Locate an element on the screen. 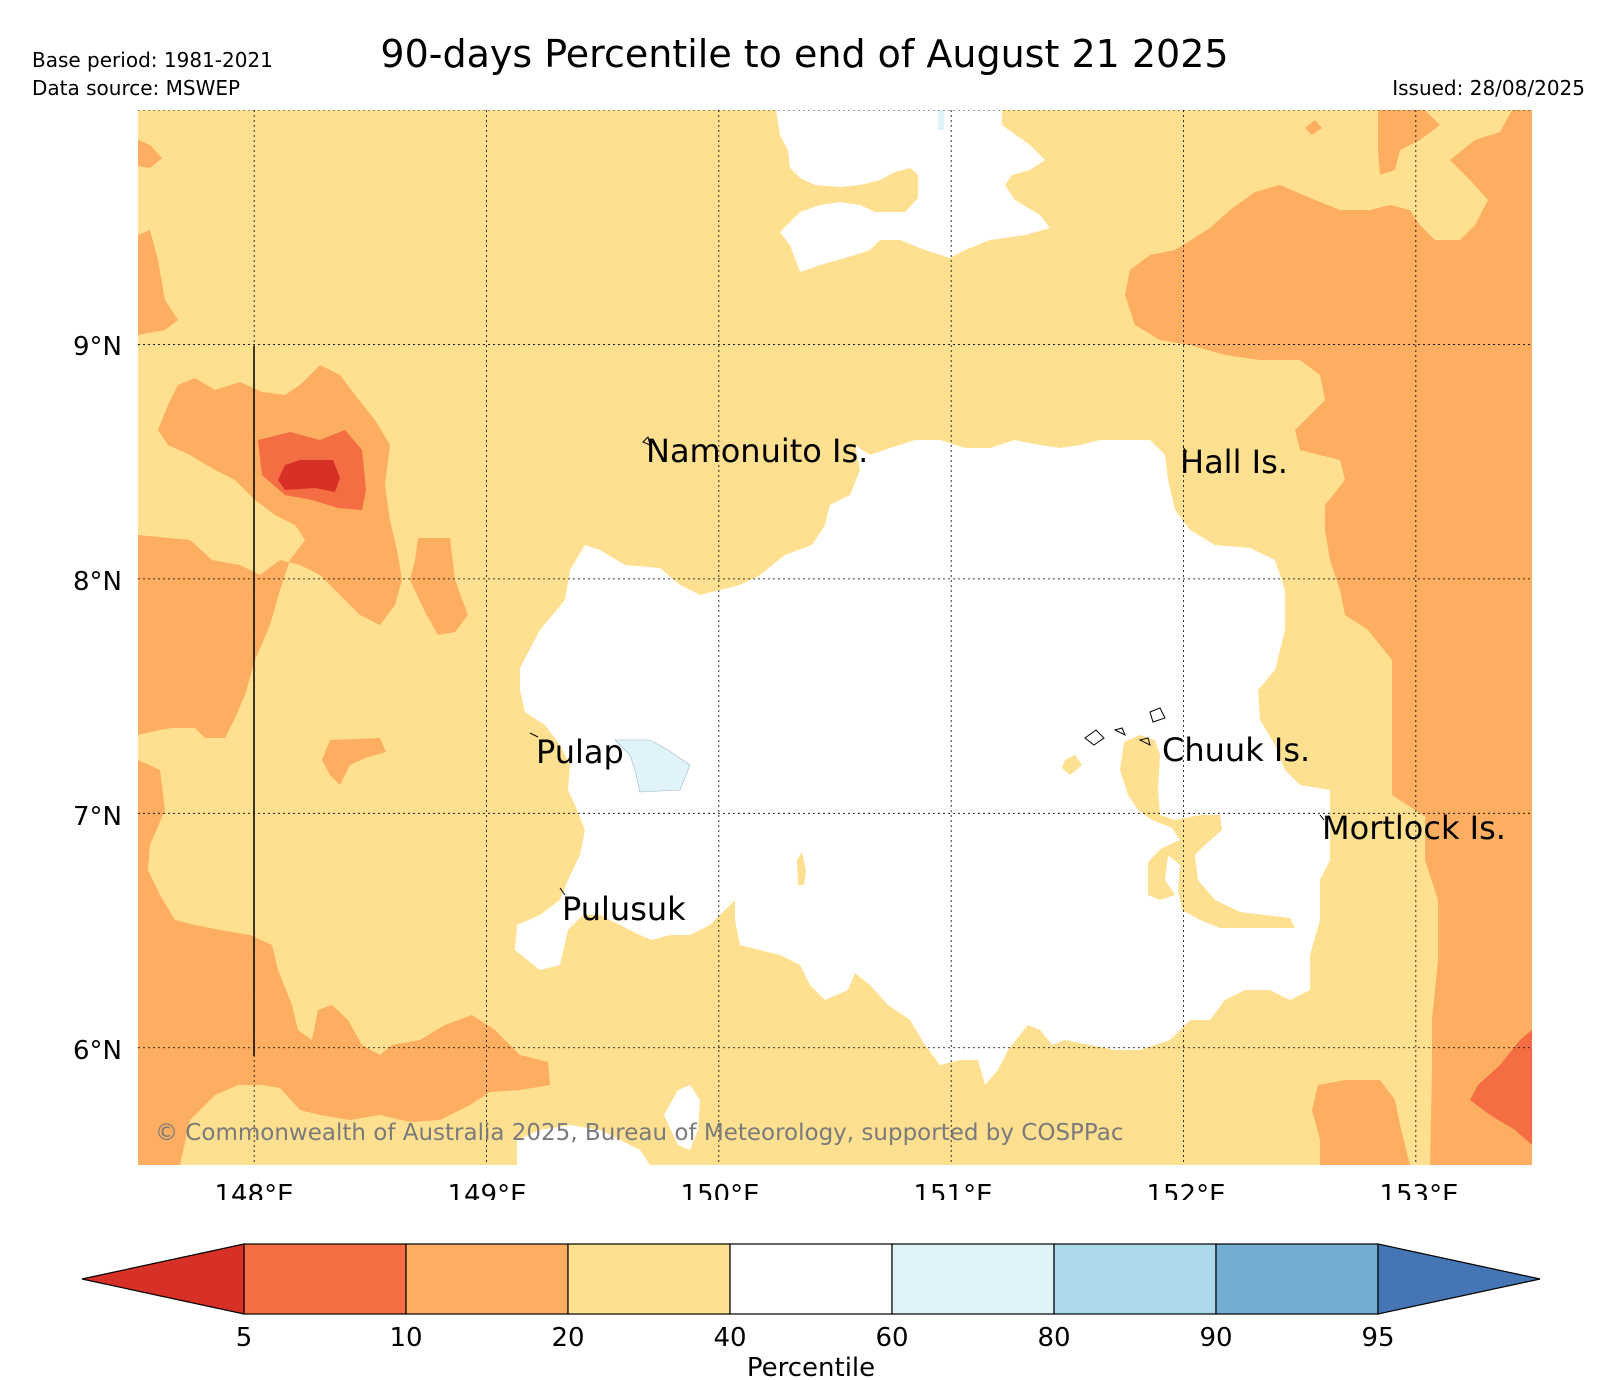 This screenshot has height=1380, width=1609. contour-10-20-small-east is located at coordinates (1313, 127).